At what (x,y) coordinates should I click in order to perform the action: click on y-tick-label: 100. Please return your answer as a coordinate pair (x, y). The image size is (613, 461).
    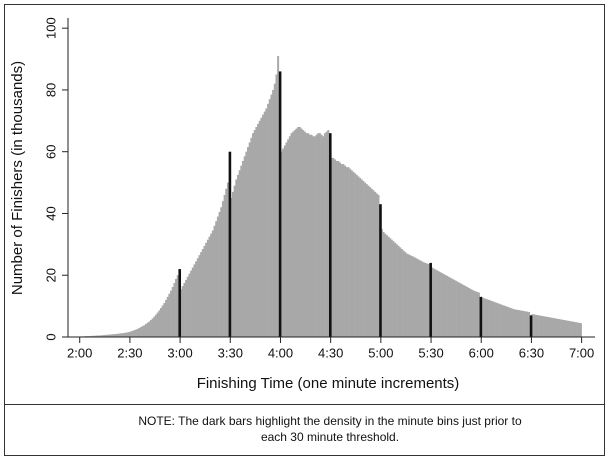
    Looking at the image, I should click on (50, 28).